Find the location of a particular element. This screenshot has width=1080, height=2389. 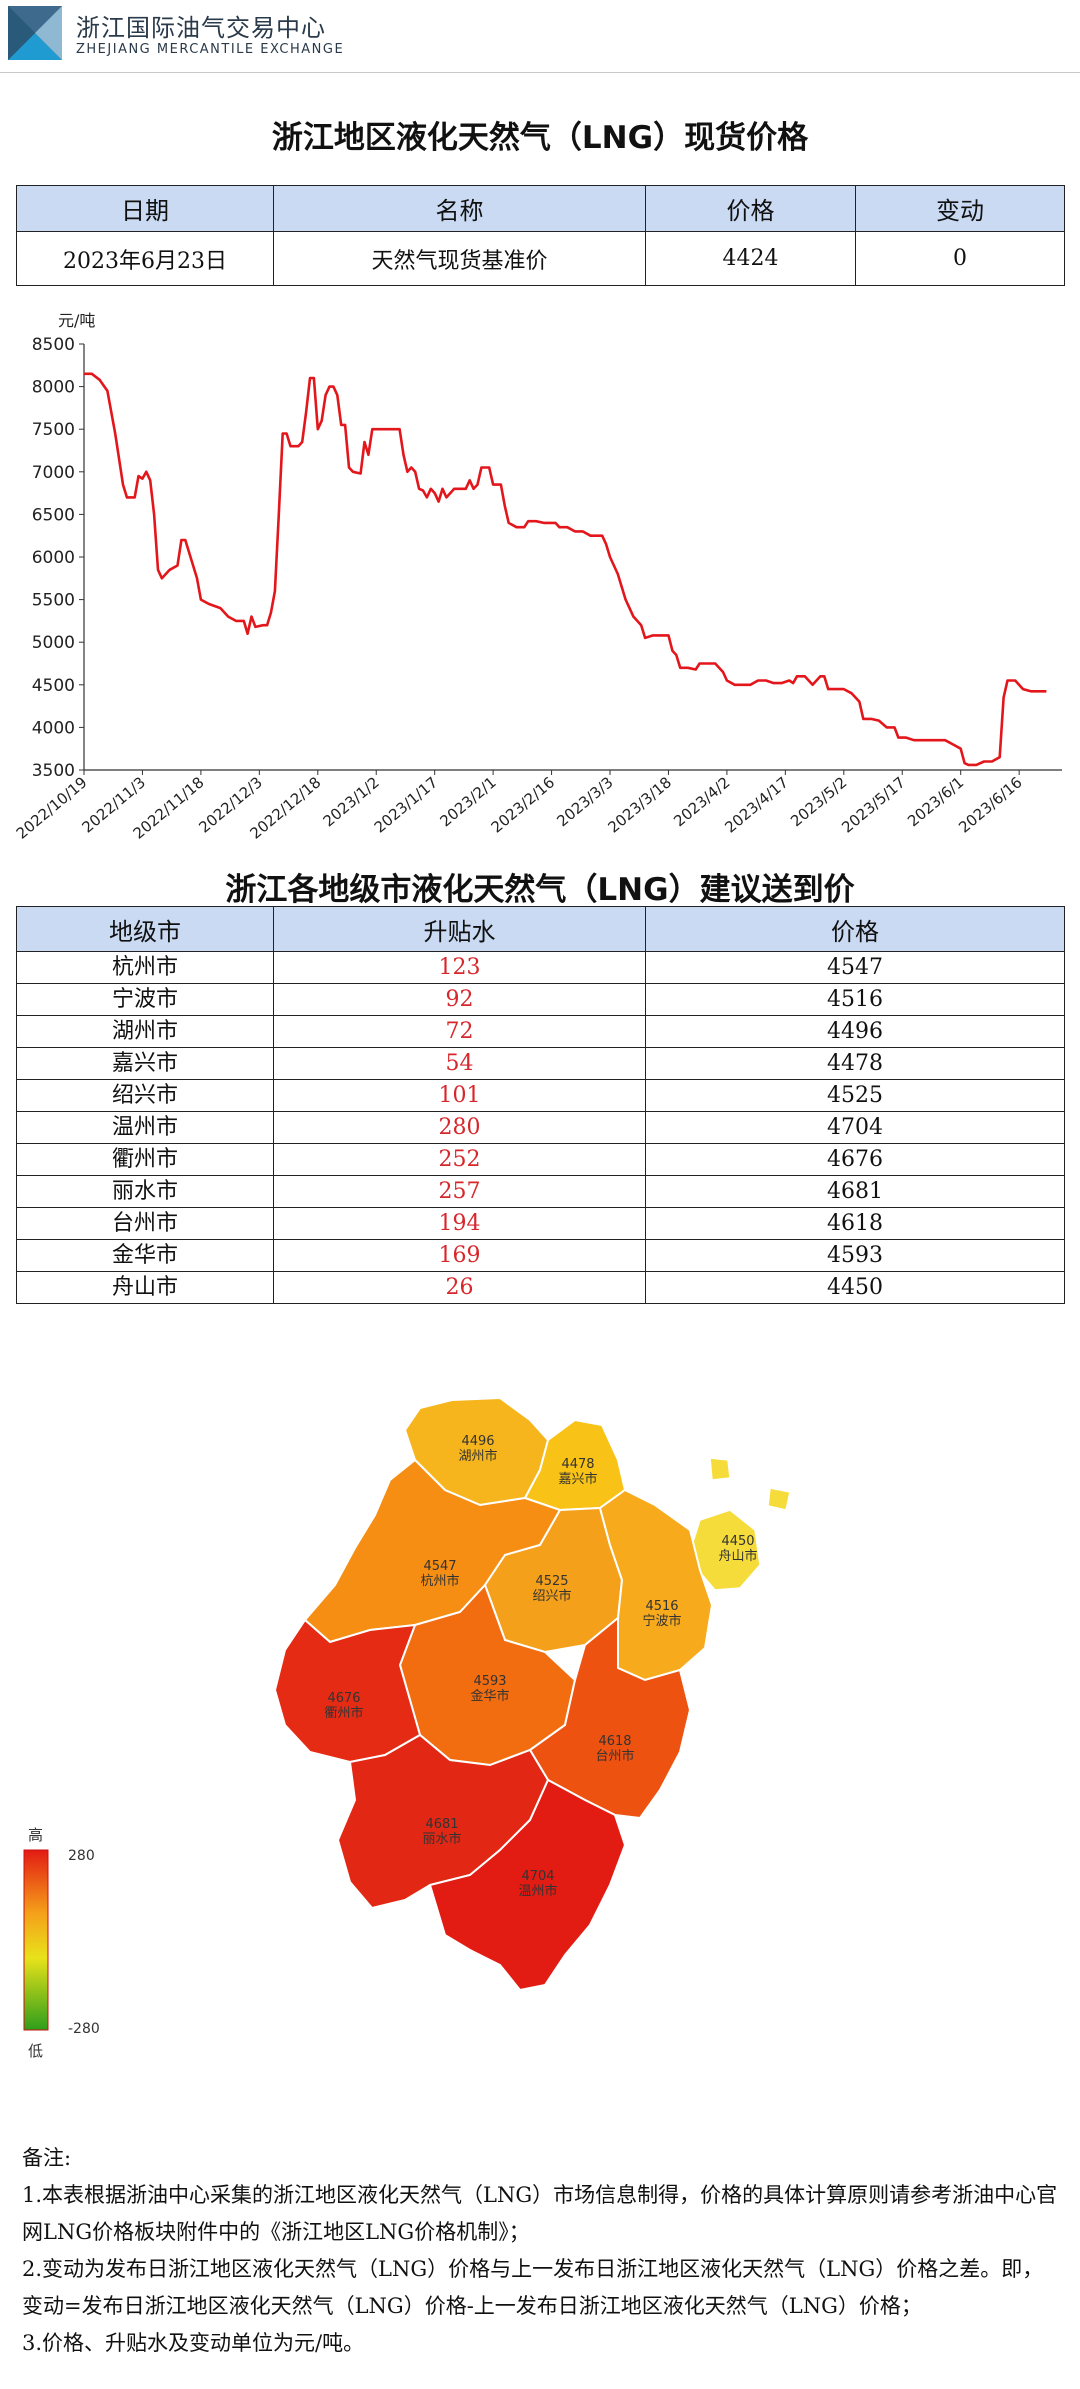

price-series is located at coordinates (565, 569).